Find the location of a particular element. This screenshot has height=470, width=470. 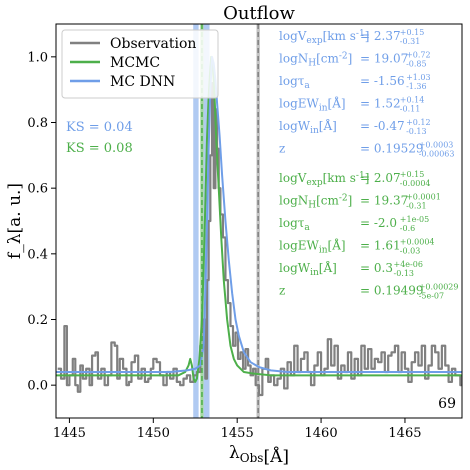

x-tick-label: 1455 is located at coordinates (237, 433).